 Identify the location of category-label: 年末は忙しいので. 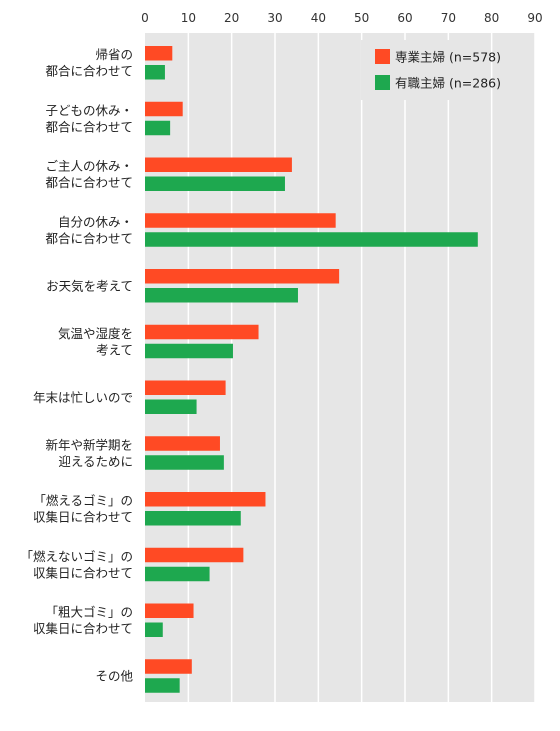
(83, 397).